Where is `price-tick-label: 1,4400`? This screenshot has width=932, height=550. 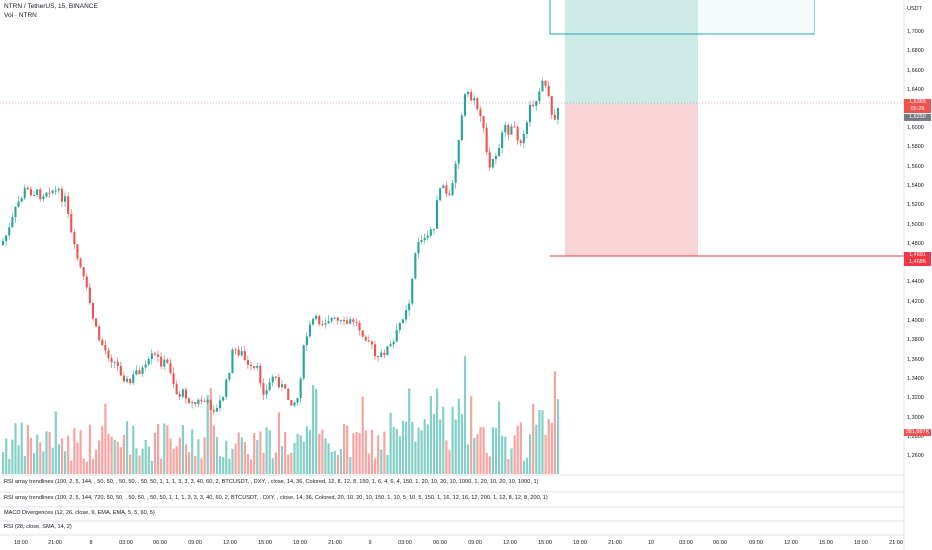
price-tick-label: 1,4400 is located at coordinates (915, 282).